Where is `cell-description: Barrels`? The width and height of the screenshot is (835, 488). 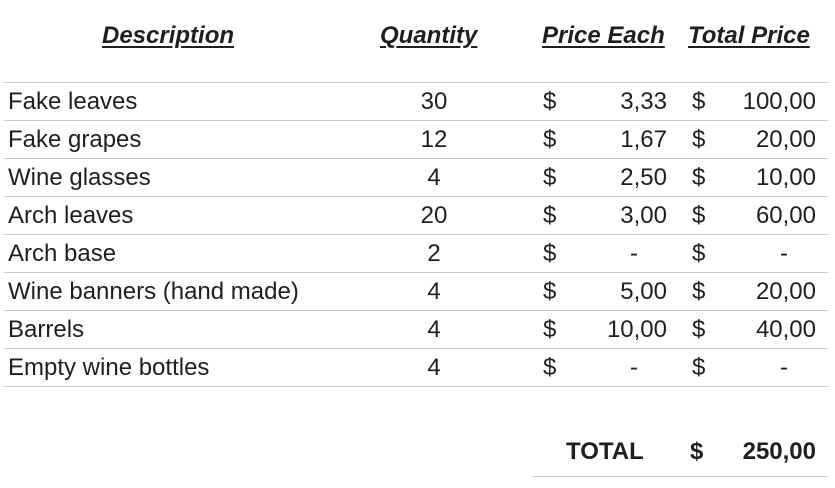 cell-description: Barrels is located at coordinates (46, 329).